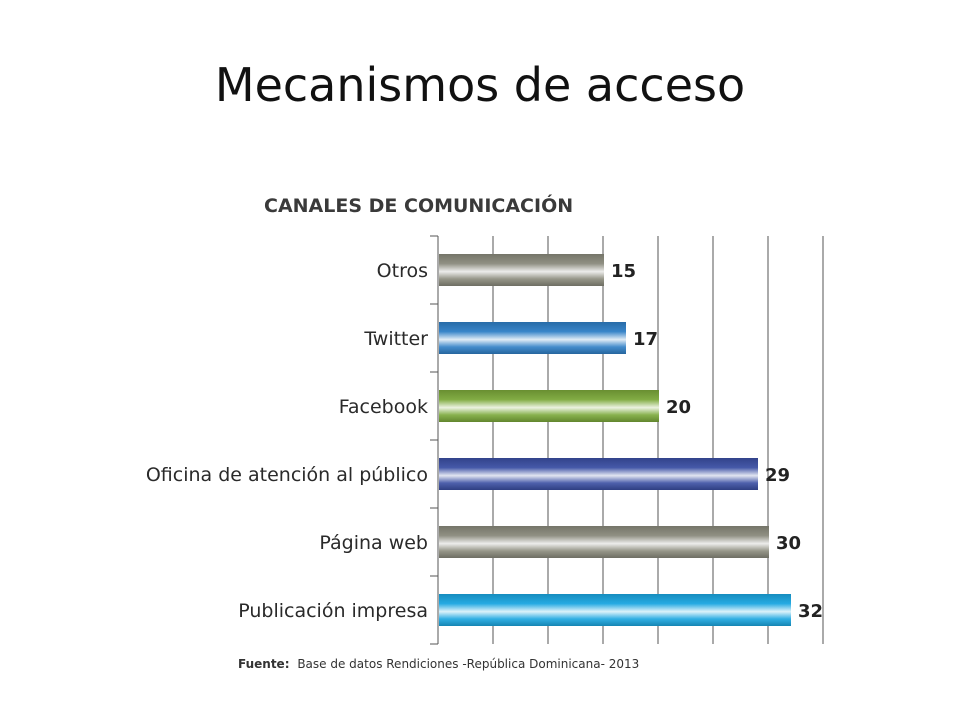 This screenshot has height=720, width=960. Describe the element at coordinates (418, 205) in the screenshot. I see `chart-title: CANALES DE COMUNICACIÓN` at that location.